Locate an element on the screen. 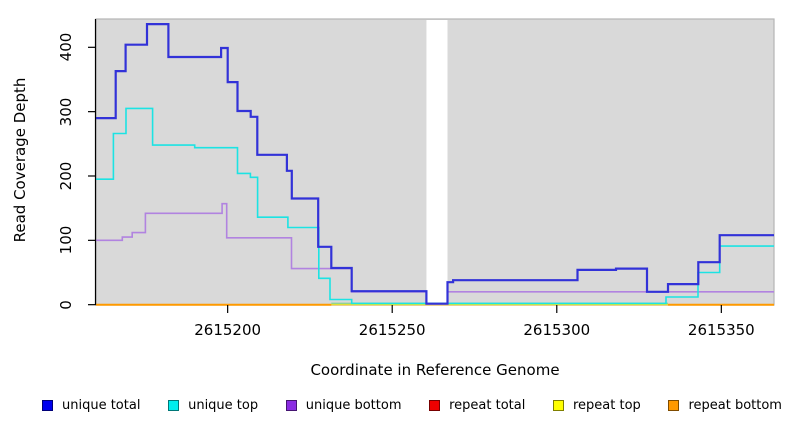 This screenshot has width=792, height=432. x-tick-label: 2615250 is located at coordinates (392, 330).